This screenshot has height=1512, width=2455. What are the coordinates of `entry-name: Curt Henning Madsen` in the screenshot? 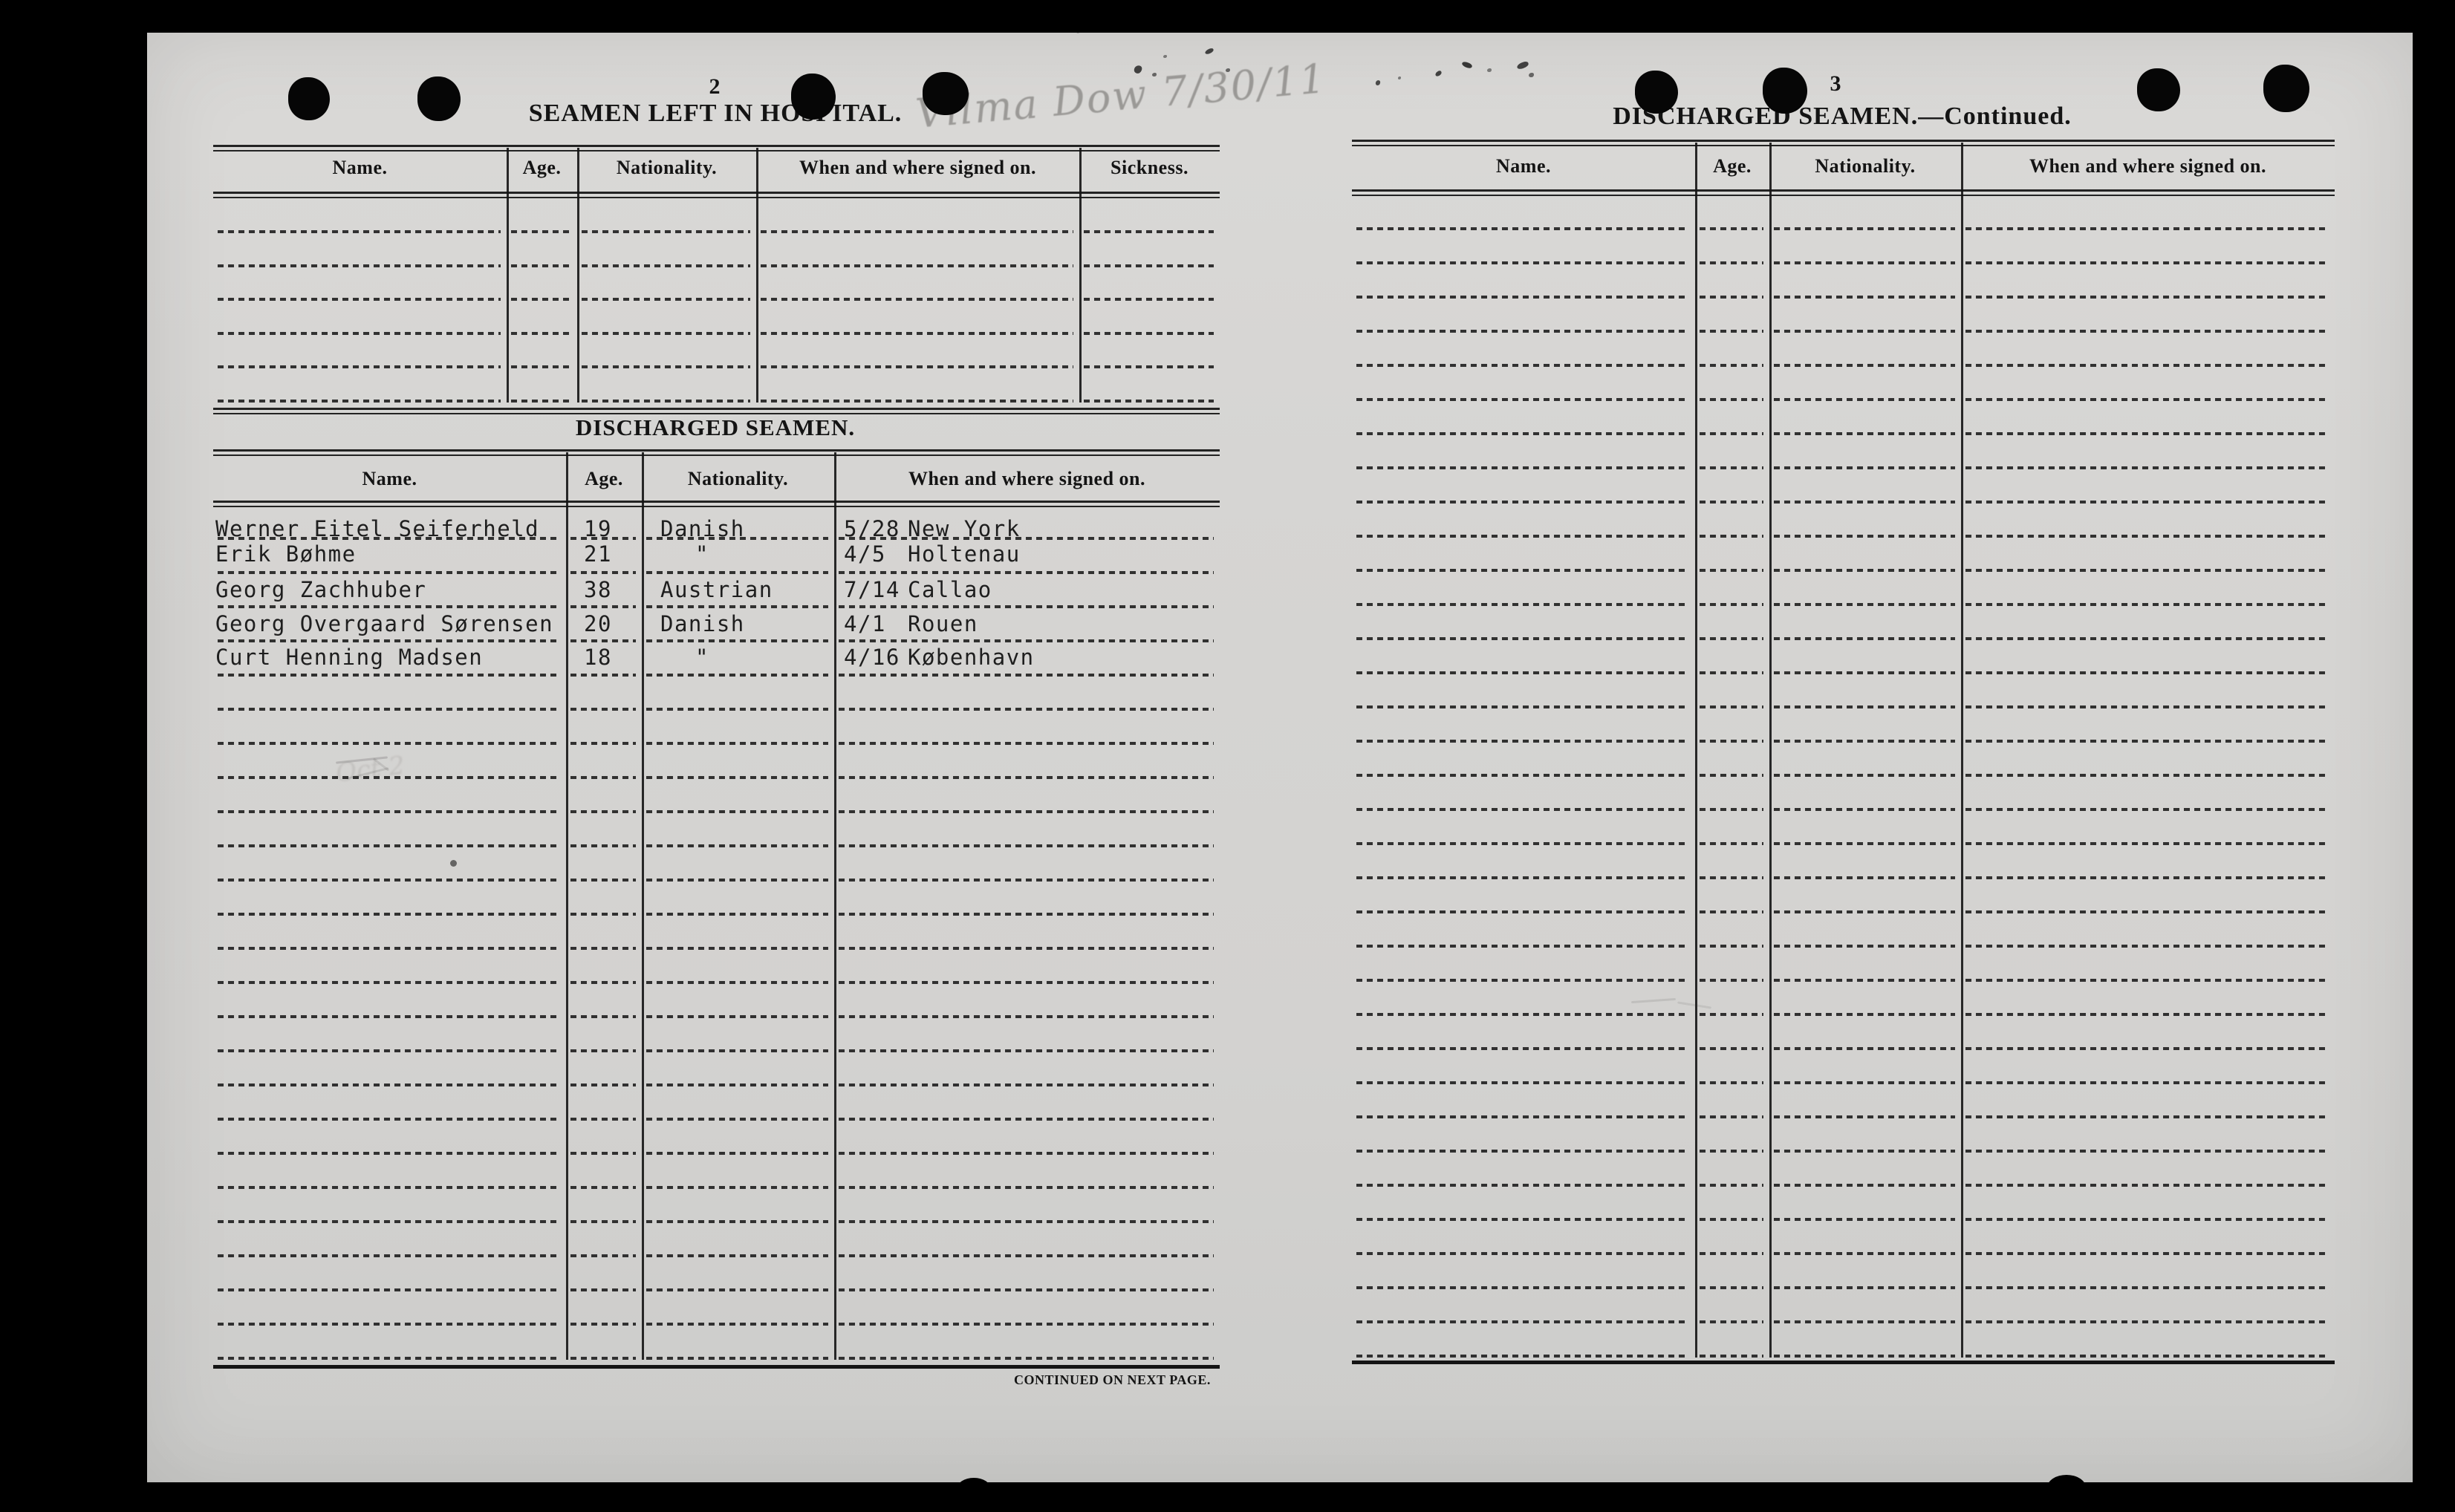 It's located at (349, 657).